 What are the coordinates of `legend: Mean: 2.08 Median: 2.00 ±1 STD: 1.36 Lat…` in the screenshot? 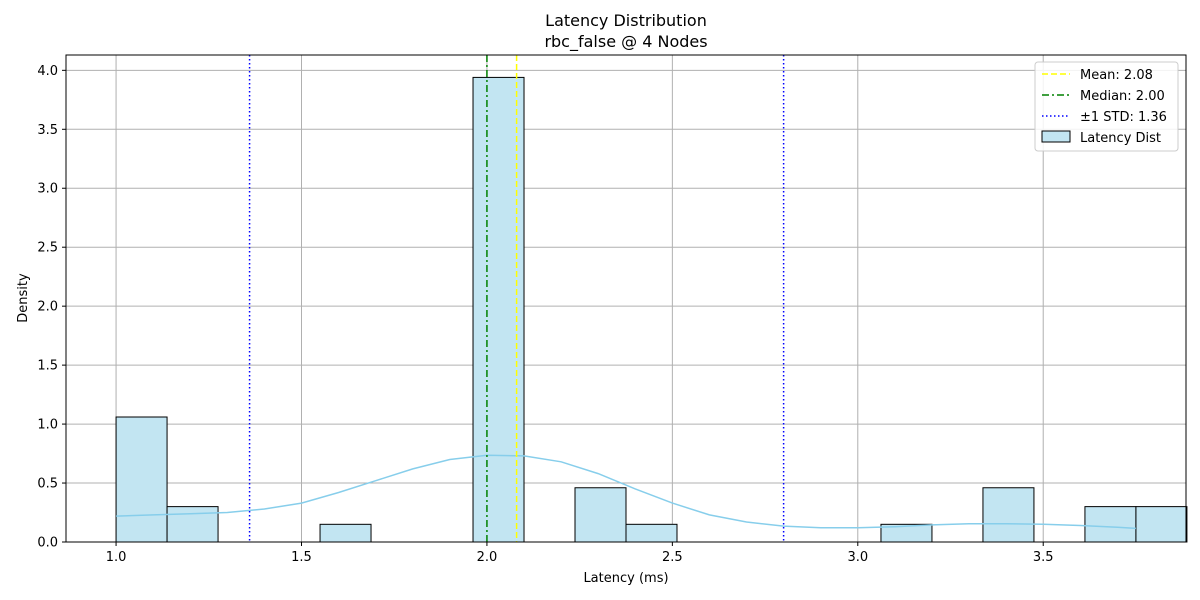 It's located at (1106, 106).